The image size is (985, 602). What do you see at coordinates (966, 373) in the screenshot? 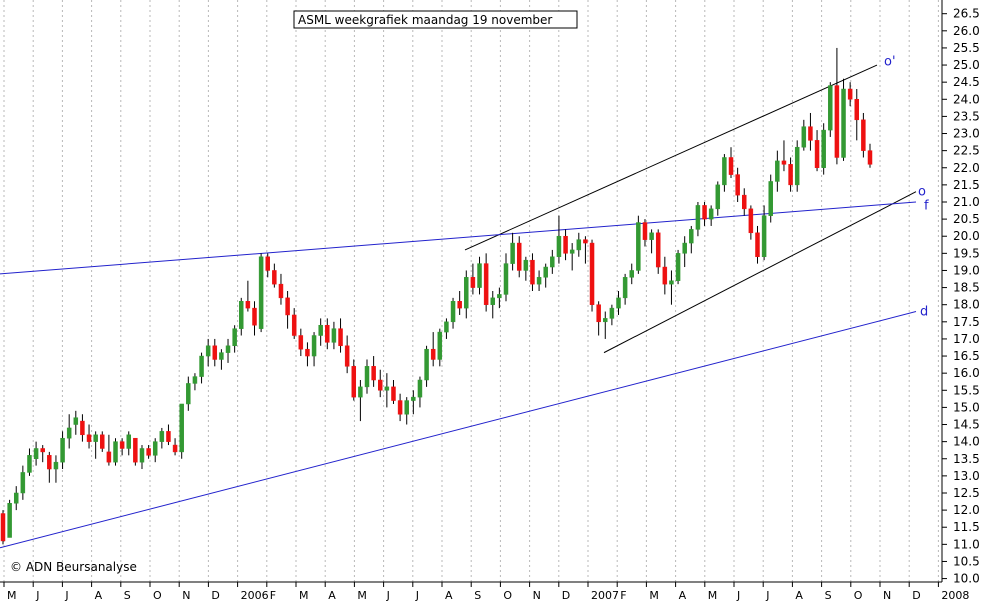
I see `y-tick-label: 16.0` at bounding box center [966, 373].